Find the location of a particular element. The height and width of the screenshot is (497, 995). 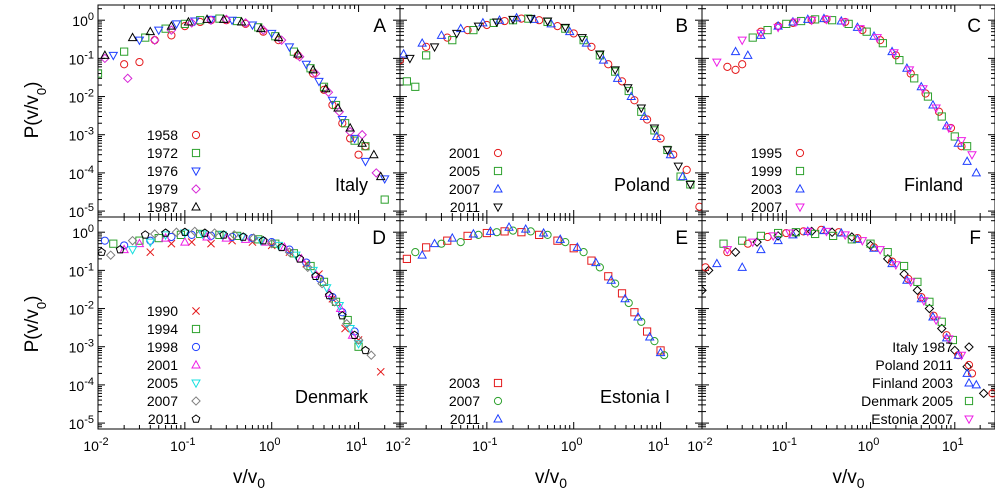

panel-b: B Poland 2001 2005 2007 2011 is located at coordinates (551, 111).